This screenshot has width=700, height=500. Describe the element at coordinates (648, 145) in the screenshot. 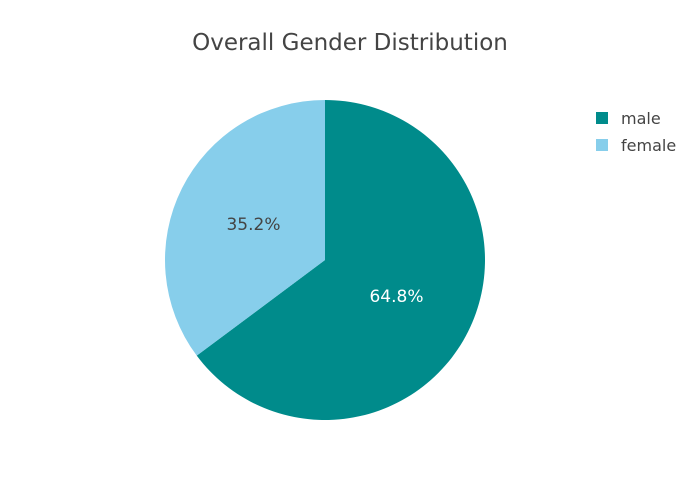

I see `legend-label-female: female` at that location.